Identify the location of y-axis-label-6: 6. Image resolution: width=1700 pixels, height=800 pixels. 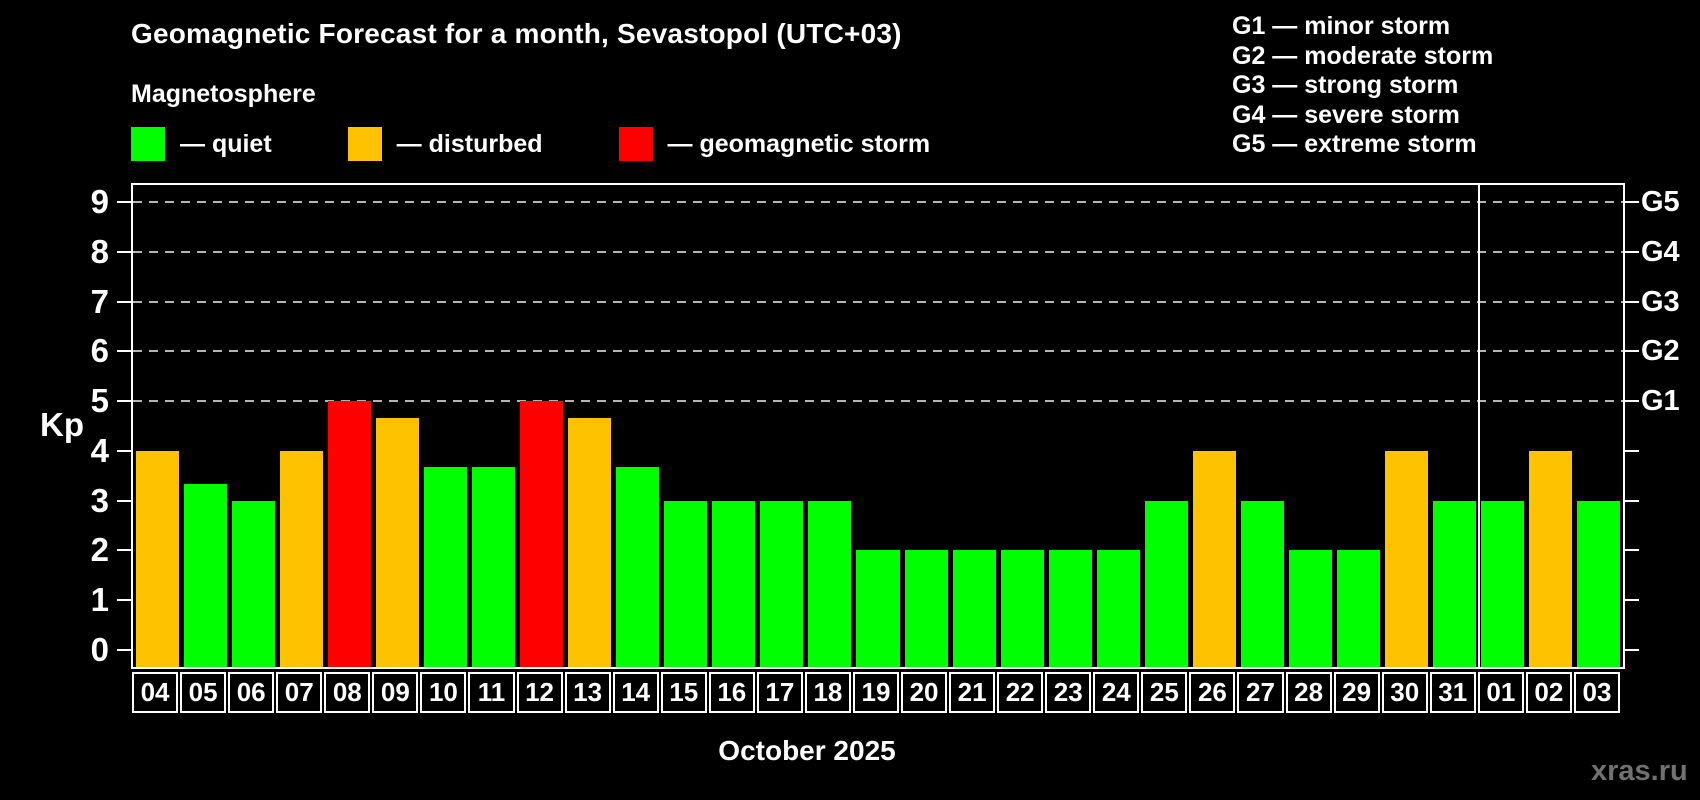
(99, 351).